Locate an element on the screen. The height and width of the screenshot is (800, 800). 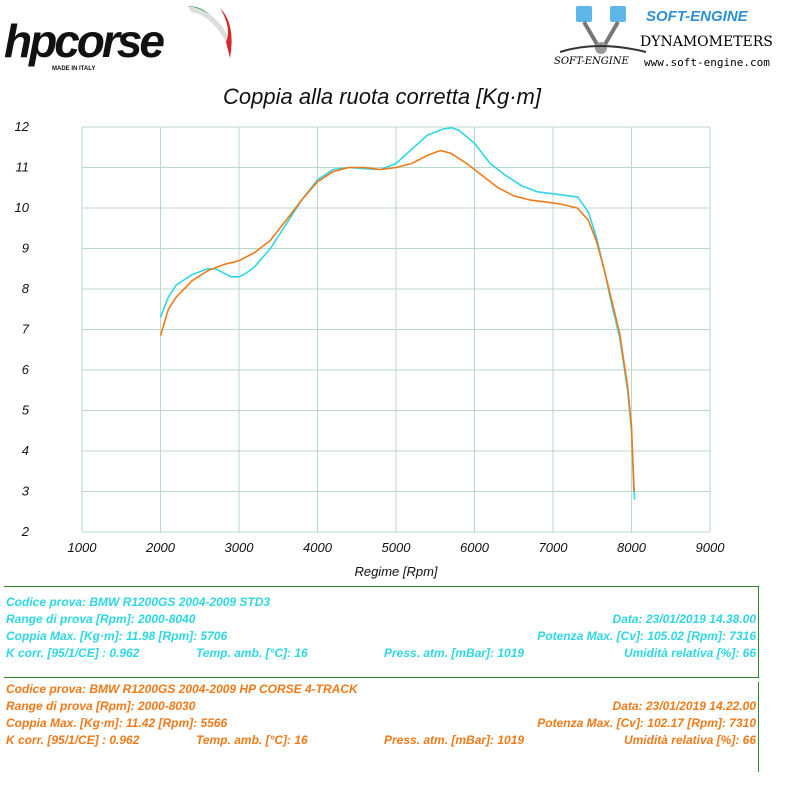
tricolor-swoosh-icon is located at coordinates (210, 32).